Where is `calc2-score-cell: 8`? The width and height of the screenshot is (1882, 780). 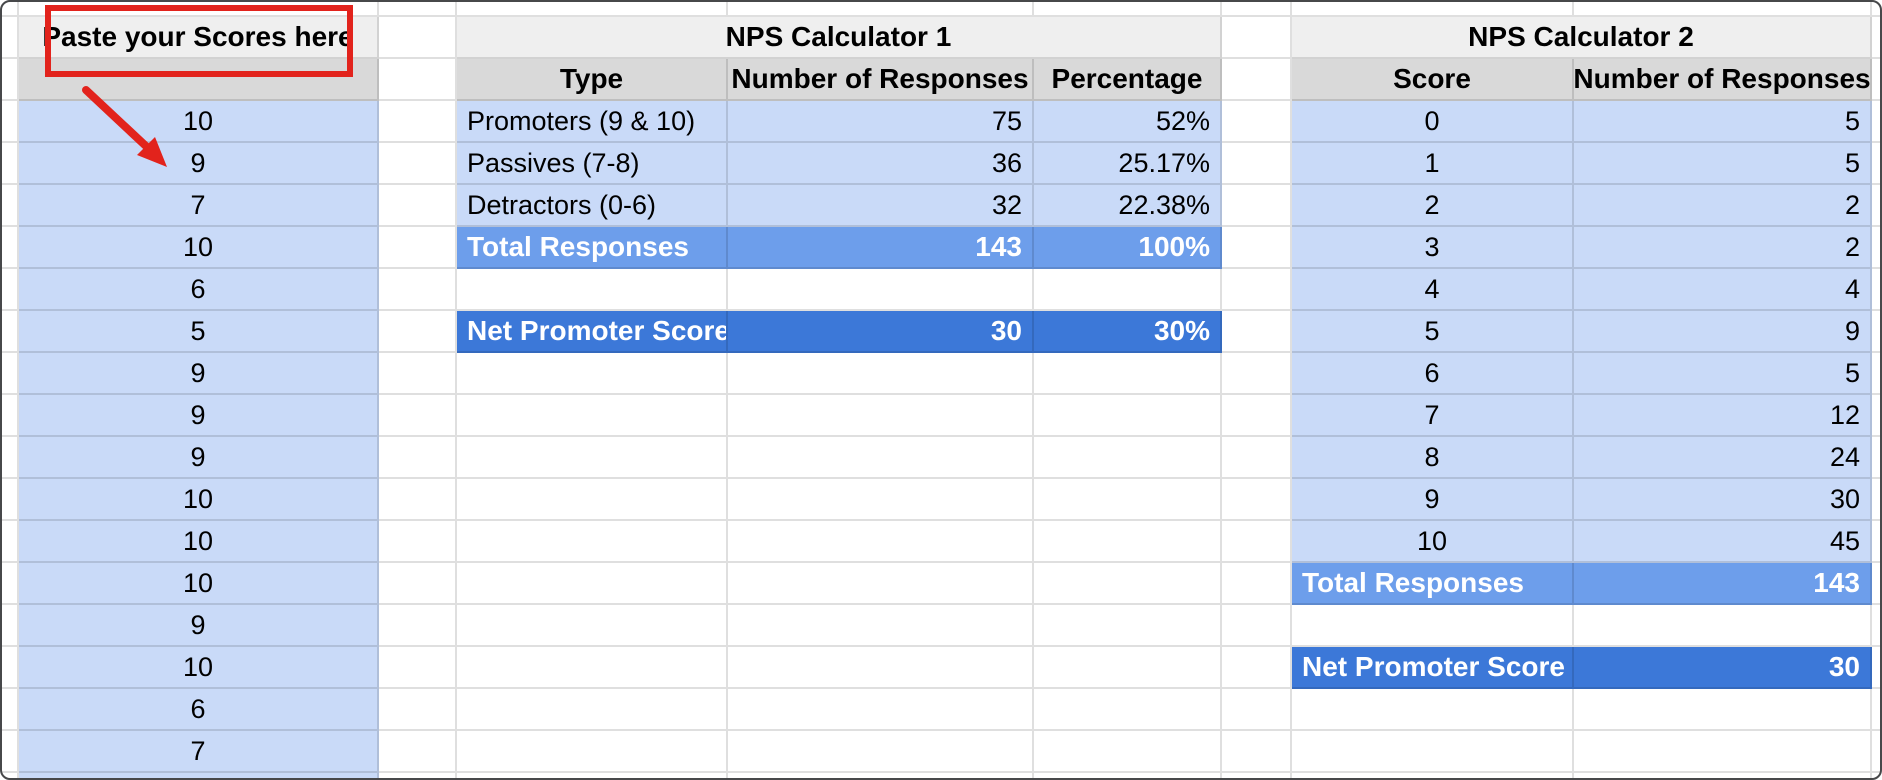
calc2-score-cell: 8 is located at coordinates (1433, 458).